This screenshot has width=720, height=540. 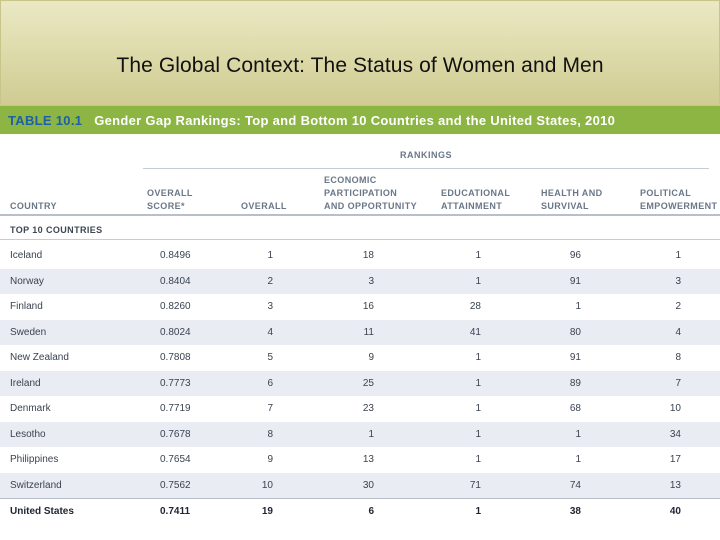 What do you see at coordinates (675, 408) in the screenshot?
I see `cell-political: 10` at bounding box center [675, 408].